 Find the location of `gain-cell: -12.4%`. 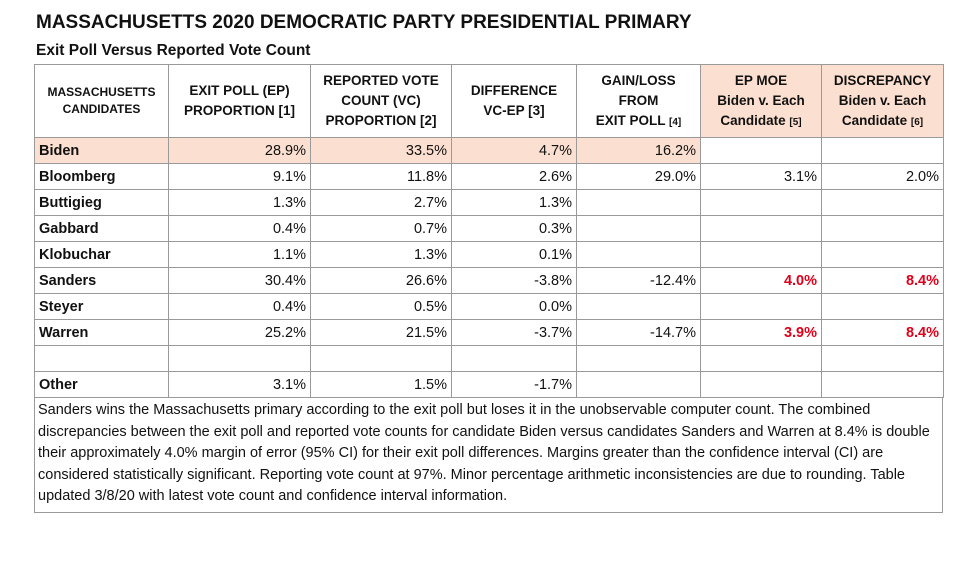

gain-cell: -12.4% is located at coordinates (638, 280).